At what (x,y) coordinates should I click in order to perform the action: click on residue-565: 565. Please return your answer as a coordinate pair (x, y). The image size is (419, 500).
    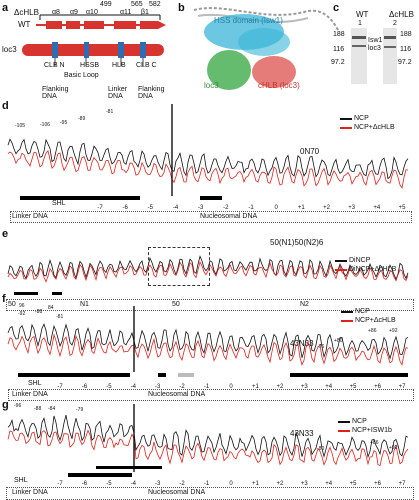
    Looking at the image, I should click on (137, 4).